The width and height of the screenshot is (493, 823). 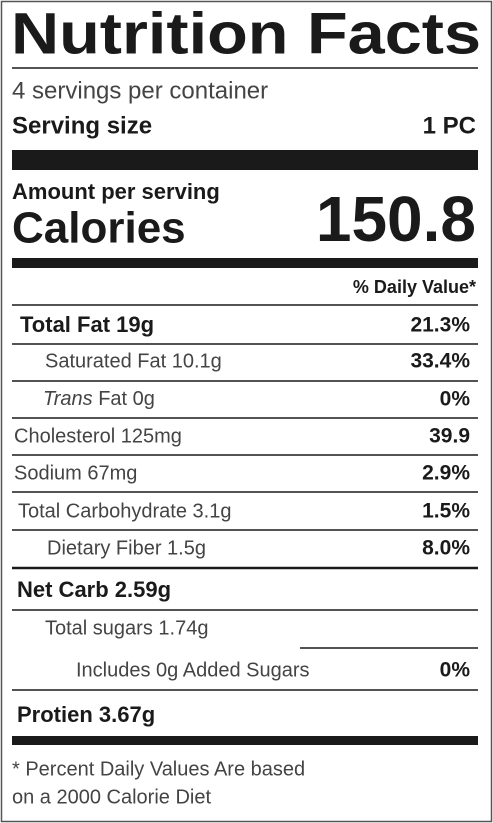 I want to click on row-label: Cholesterol 125mg, so click(x=98, y=436).